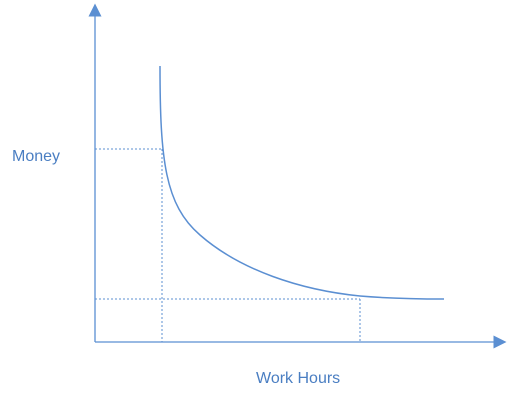  What do you see at coordinates (36, 156) in the screenshot?
I see `y-axis-label: Money` at bounding box center [36, 156].